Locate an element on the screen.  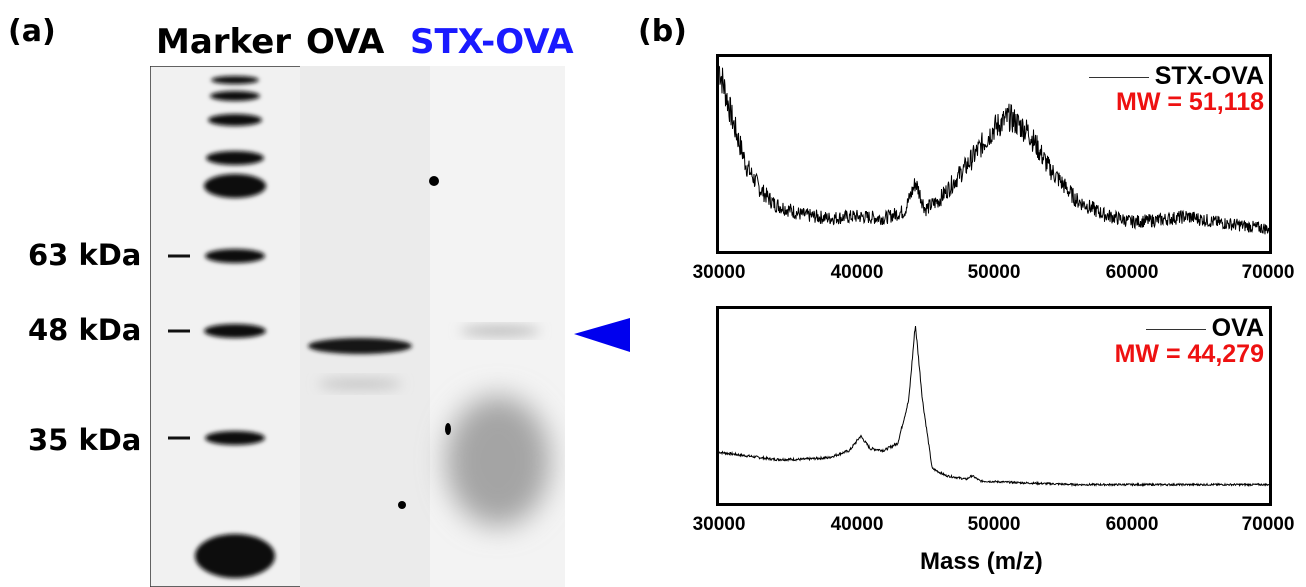
ova-spectrum is located at coordinates (994, 407).